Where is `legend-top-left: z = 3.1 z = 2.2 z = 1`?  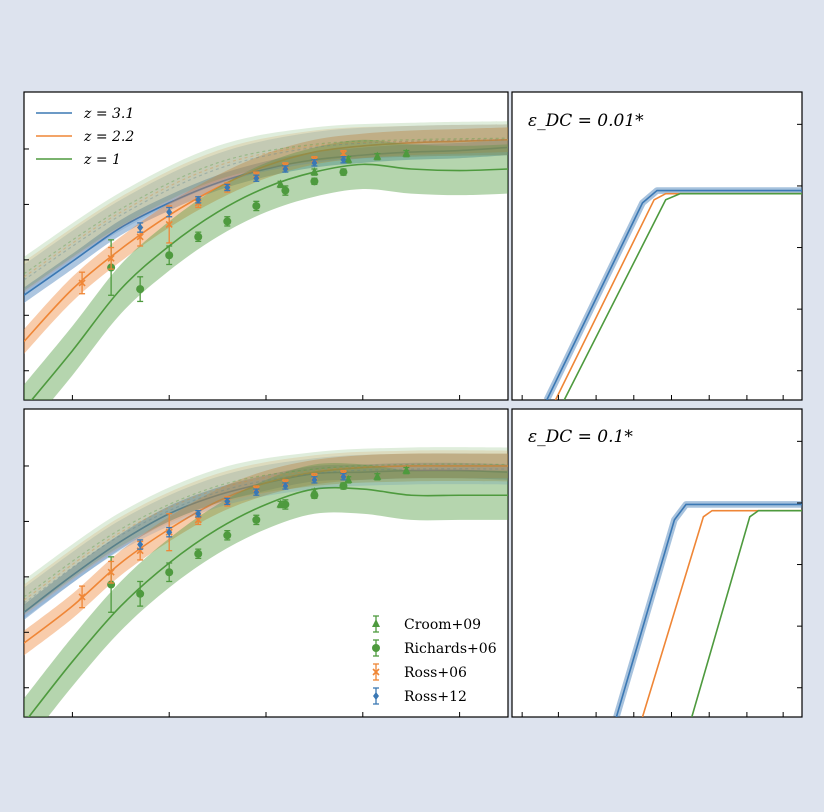
legend-top-left: z = 3.1 z = 2.2 z = 1 is located at coordinates (85, 137).